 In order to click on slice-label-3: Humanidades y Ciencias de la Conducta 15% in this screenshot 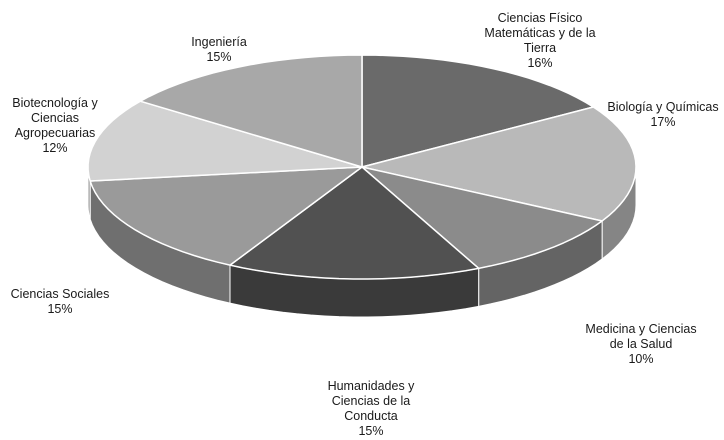, I will do `click(372, 408)`.